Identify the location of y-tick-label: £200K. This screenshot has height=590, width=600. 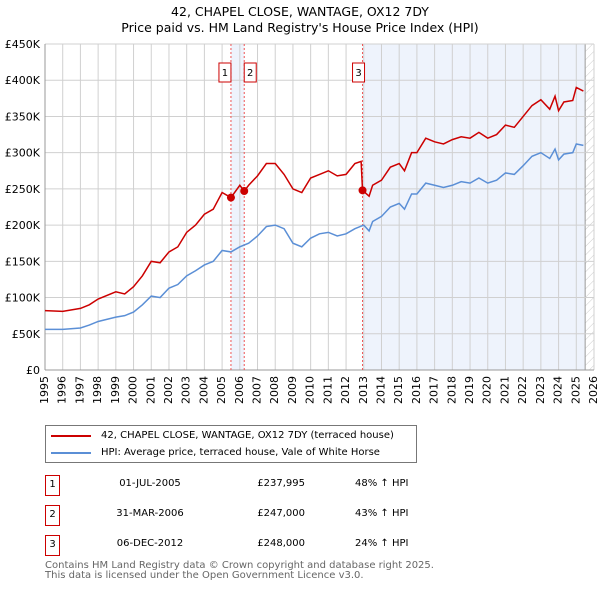
(23, 225).